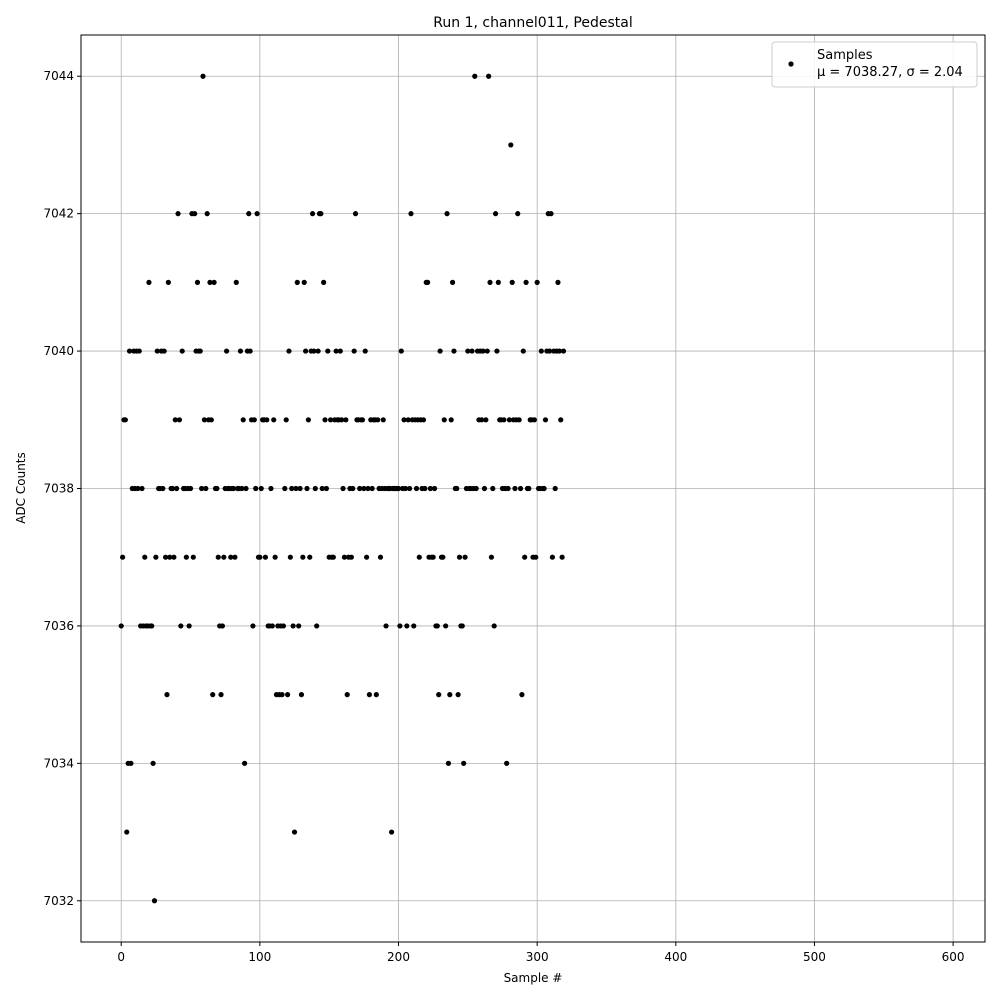 This screenshot has height=1004, width=1000. What do you see at coordinates (58, 214) in the screenshot?
I see `y-tick-label: 7042` at bounding box center [58, 214].